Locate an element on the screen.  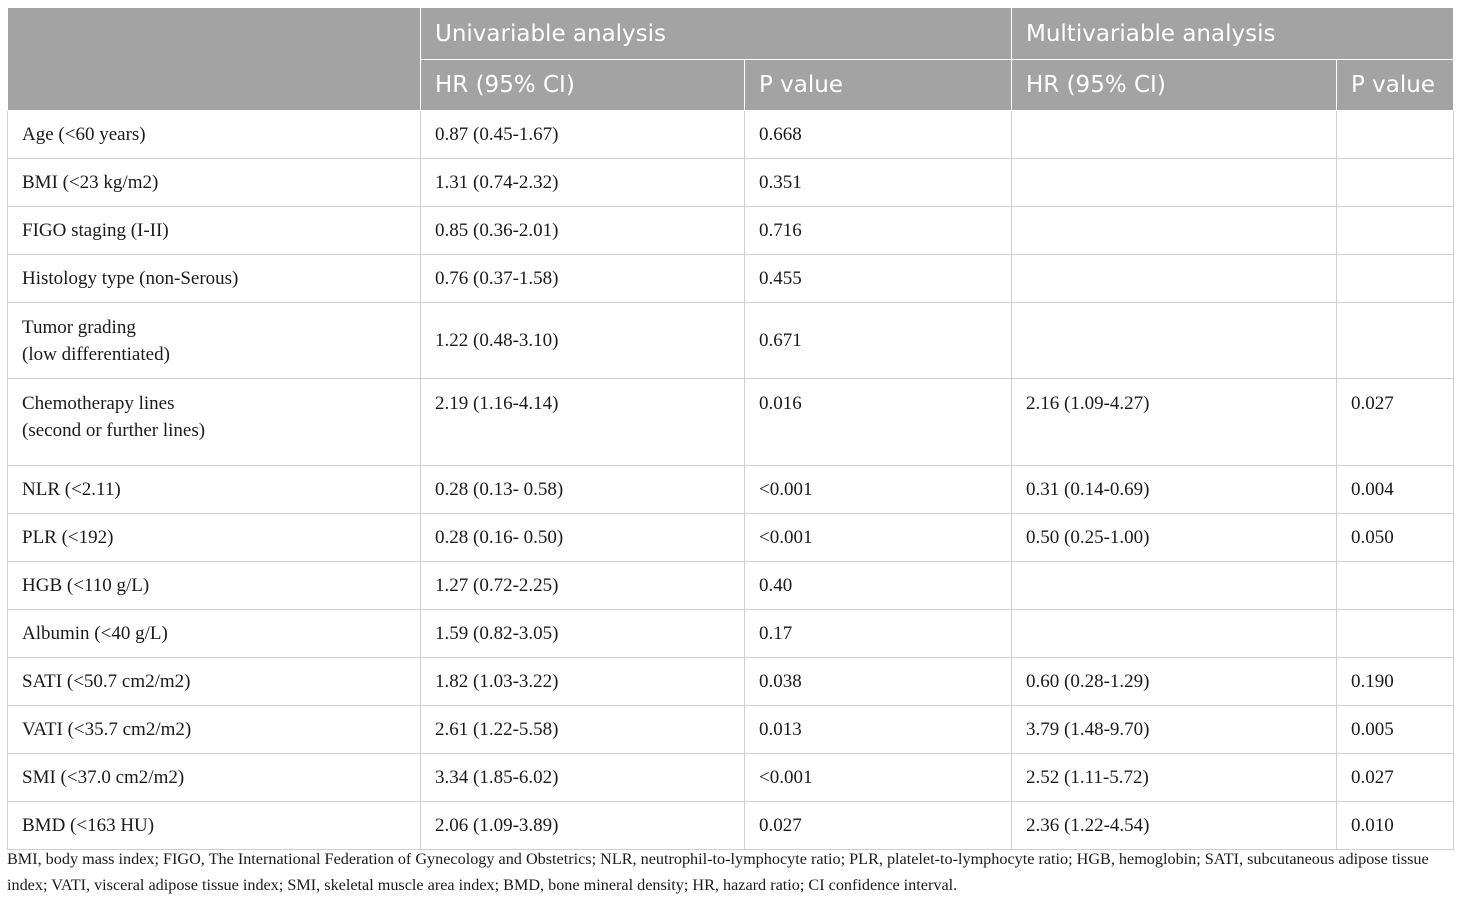
header-multivariable: Multivariable analysis is located at coordinates (1232, 33).